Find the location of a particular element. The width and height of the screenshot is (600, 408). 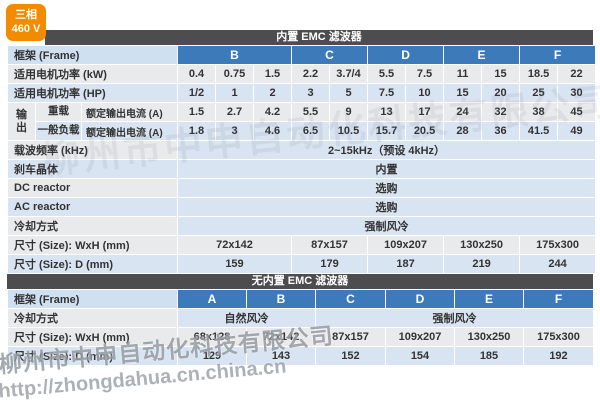

natural-cooling-cell: 自然风冷 is located at coordinates (246, 318).